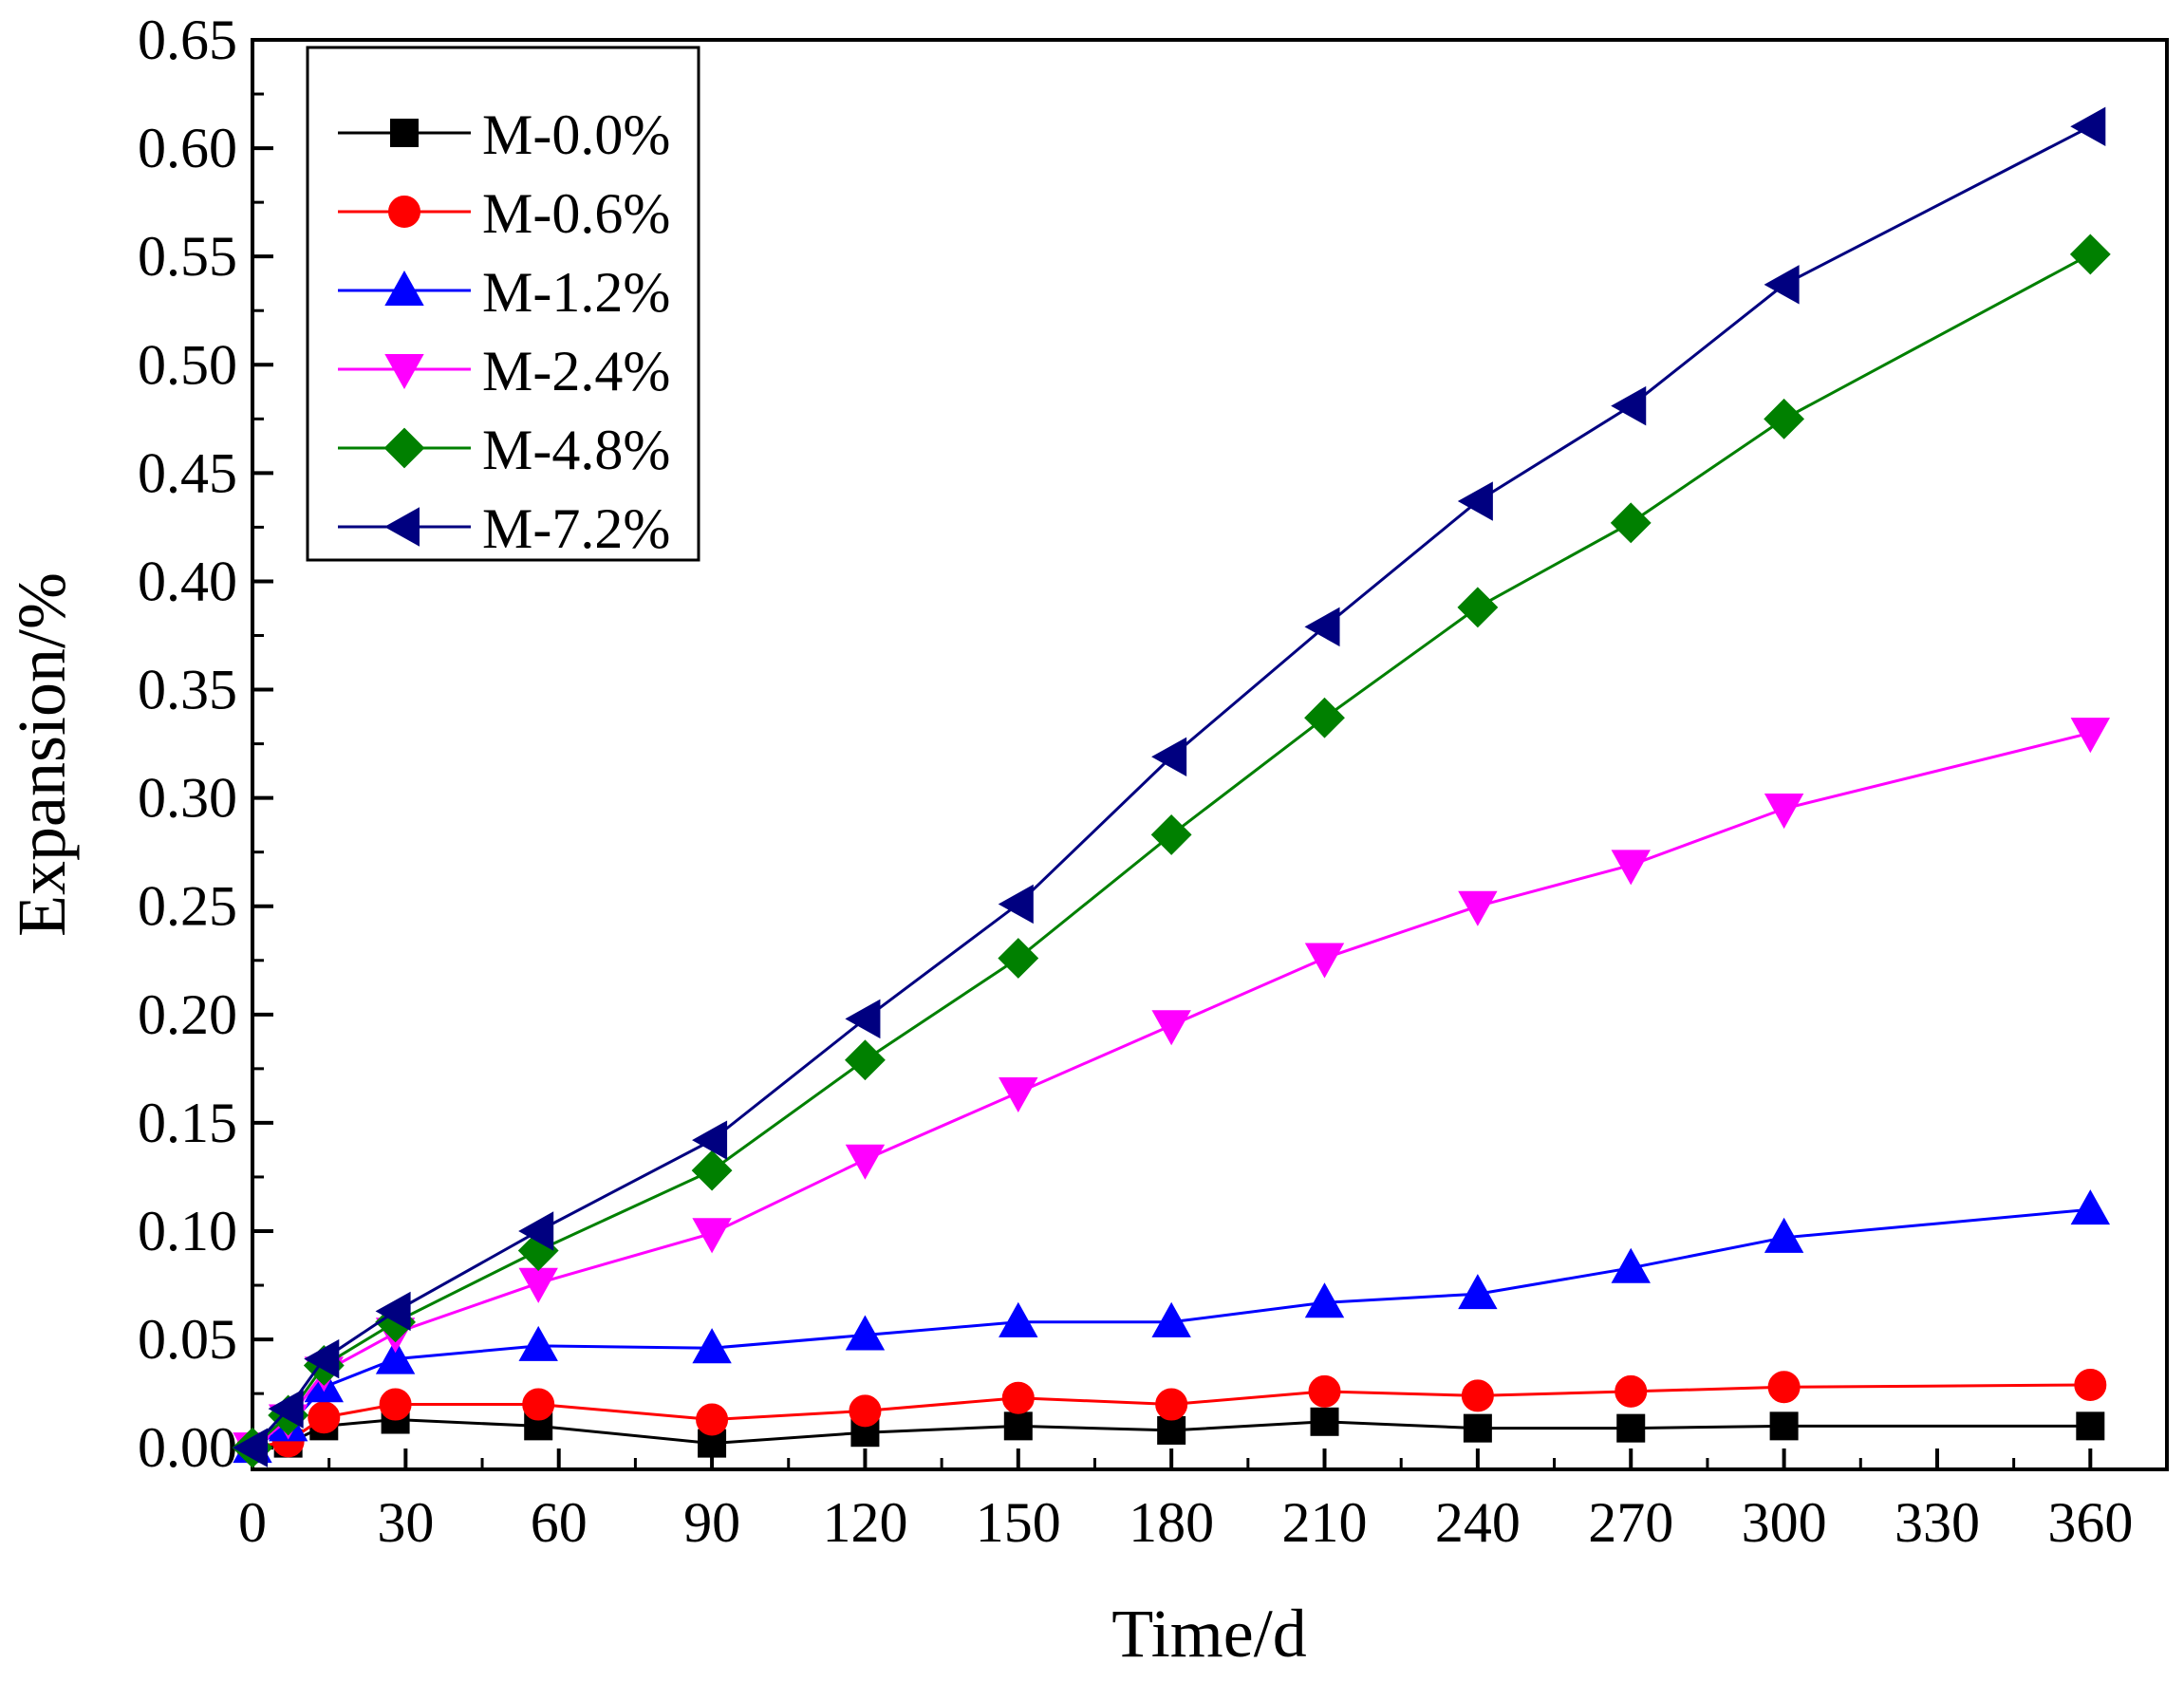 This screenshot has width=2184, height=1682. Describe the element at coordinates (405, 1522) in the screenshot. I see `x-tick-label: 30` at that location.